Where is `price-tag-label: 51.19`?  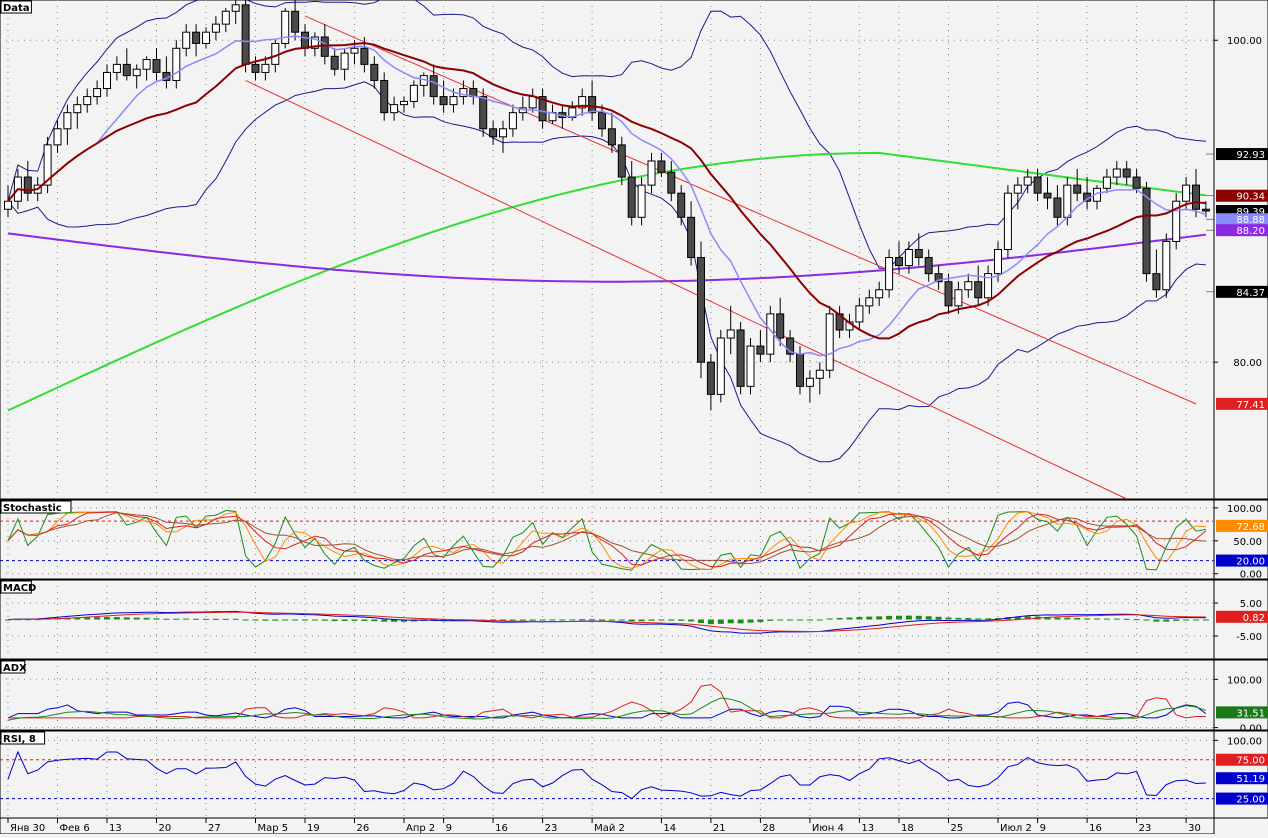 price-tag-label: 51.19 is located at coordinates (1250, 779).